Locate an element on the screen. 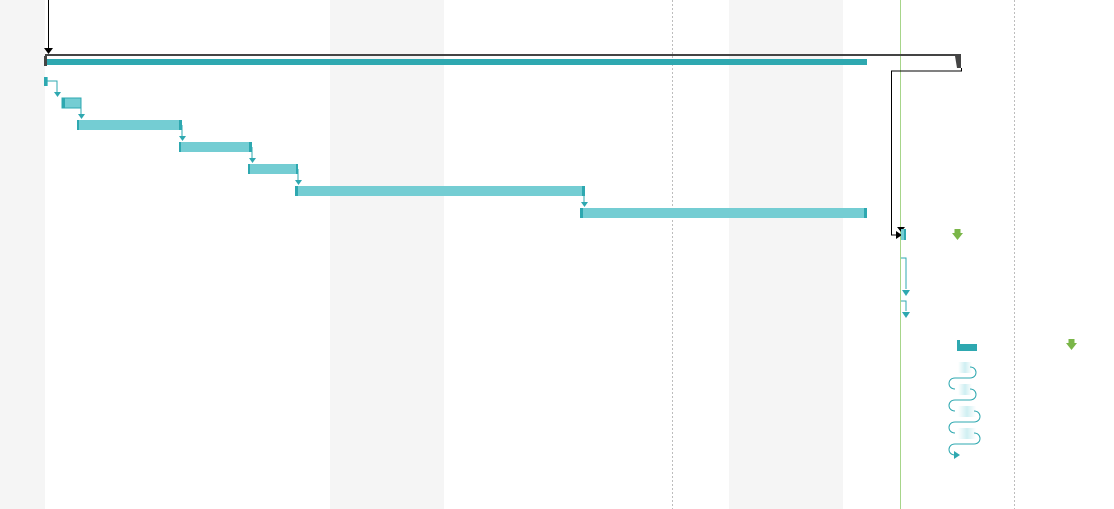 The width and height of the screenshot is (1114, 509). summary-bracket-end is located at coordinates (958, 62).